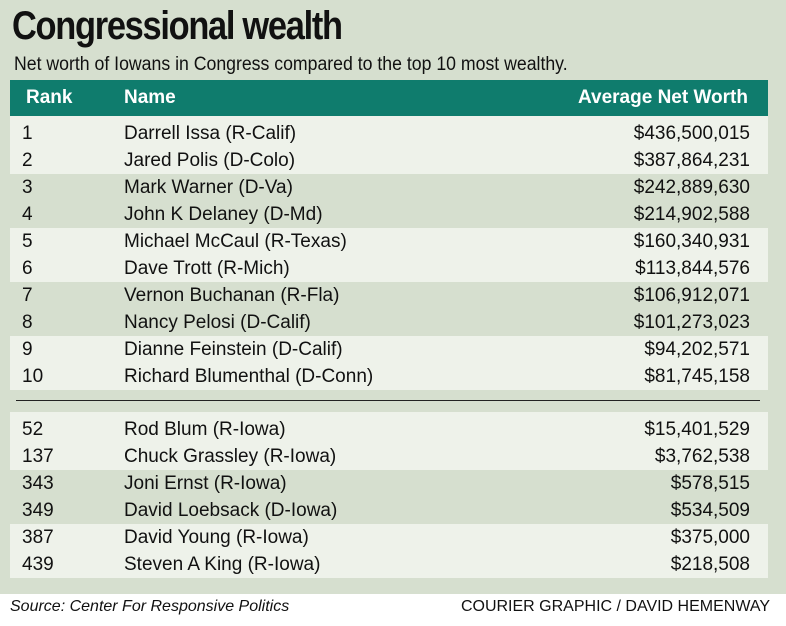 This screenshot has width=786, height=626. I want to click on net-worth-cell: $242,889,630, so click(691, 187).